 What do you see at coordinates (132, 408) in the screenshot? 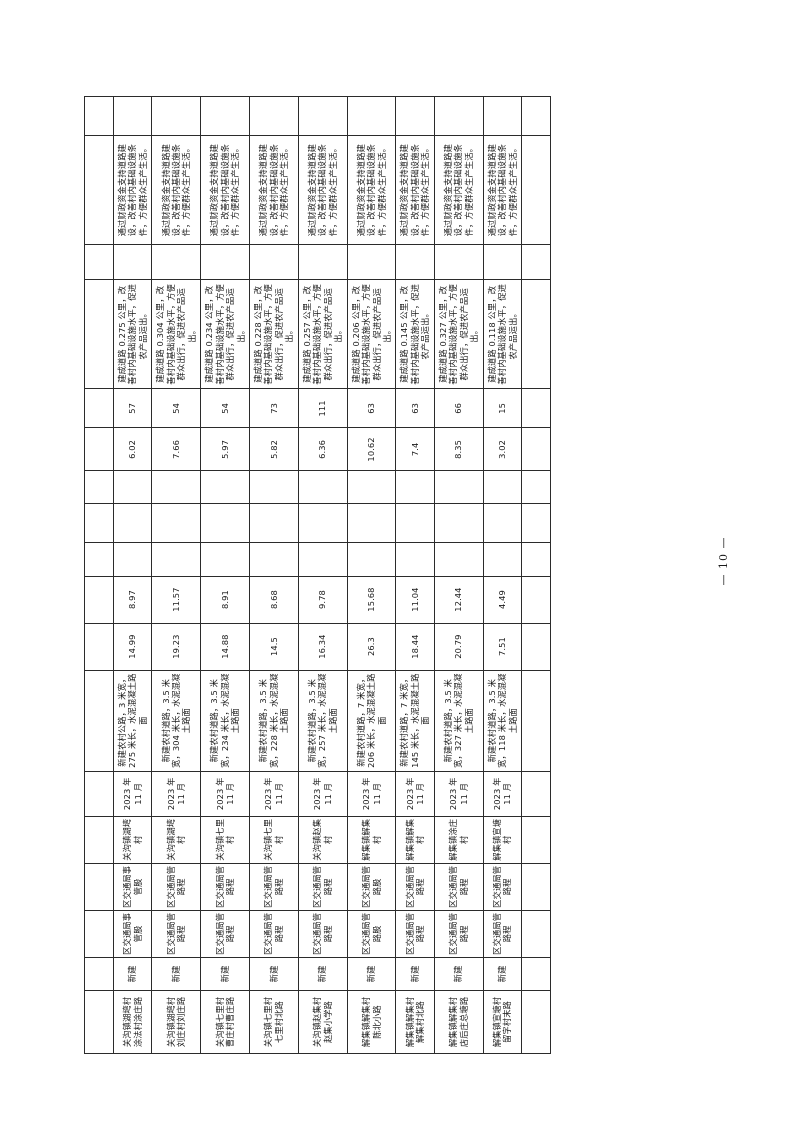
I see `cell-people: 57` at bounding box center [132, 408].